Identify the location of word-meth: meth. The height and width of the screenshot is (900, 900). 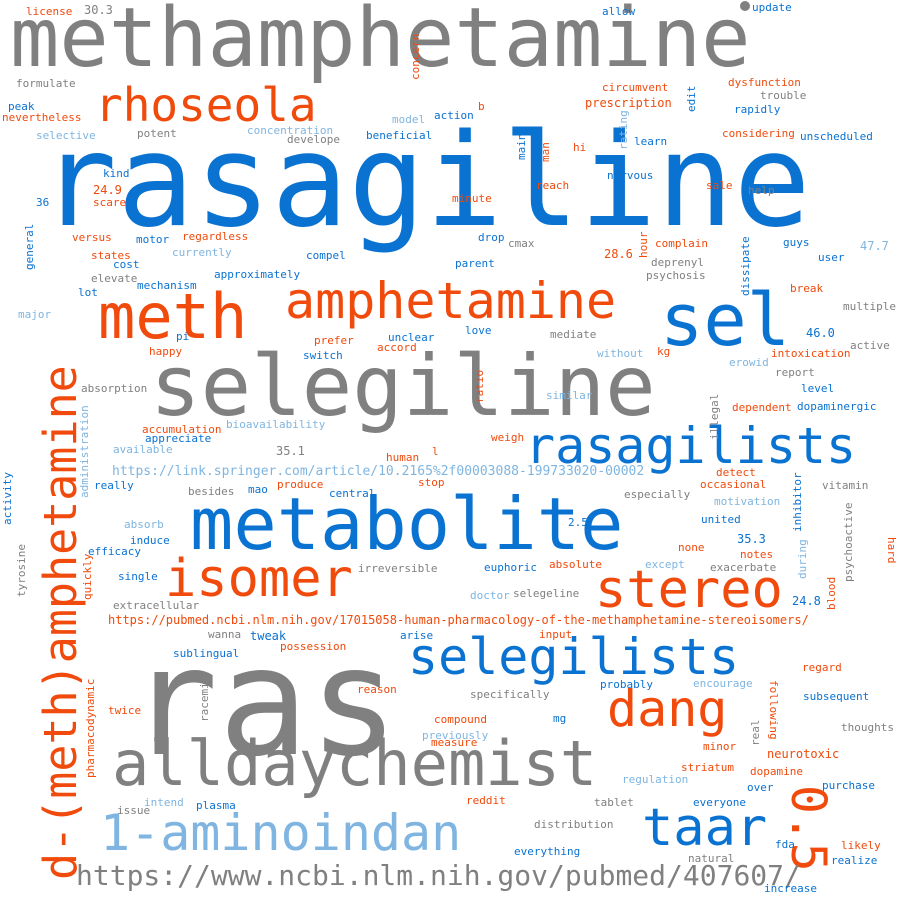
(173, 316).